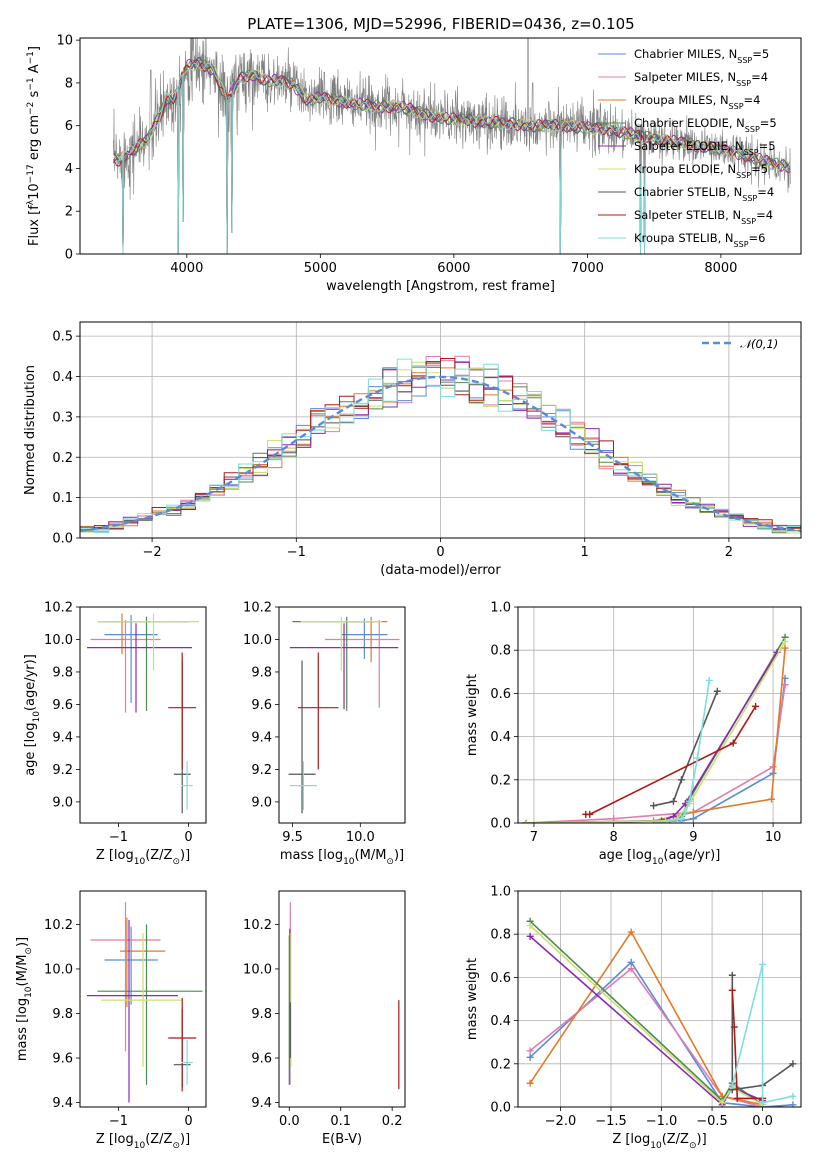 The image size is (819, 1170). I want to click on legend-entry: Chabrier STELIB, NSSP=4, so click(704, 194).